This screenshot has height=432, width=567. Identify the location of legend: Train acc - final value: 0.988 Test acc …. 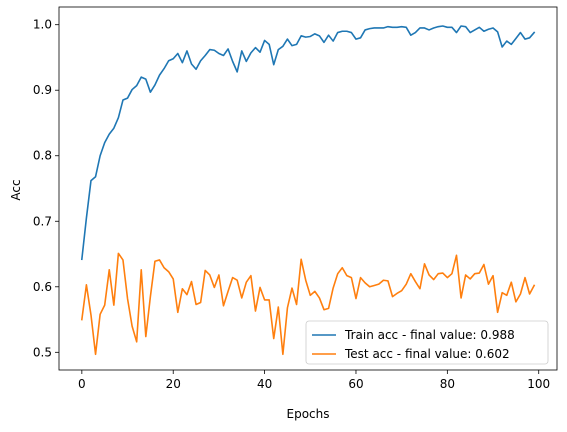
(427, 342).